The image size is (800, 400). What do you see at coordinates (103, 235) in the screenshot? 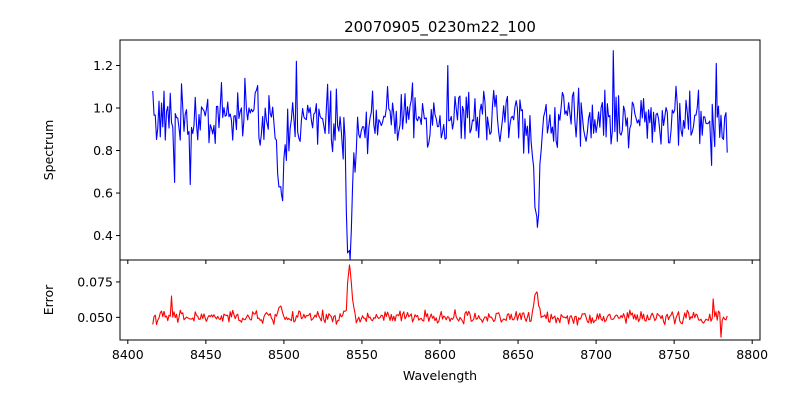
I see `y-tick-label: 0.4` at bounding box center [103, 235].